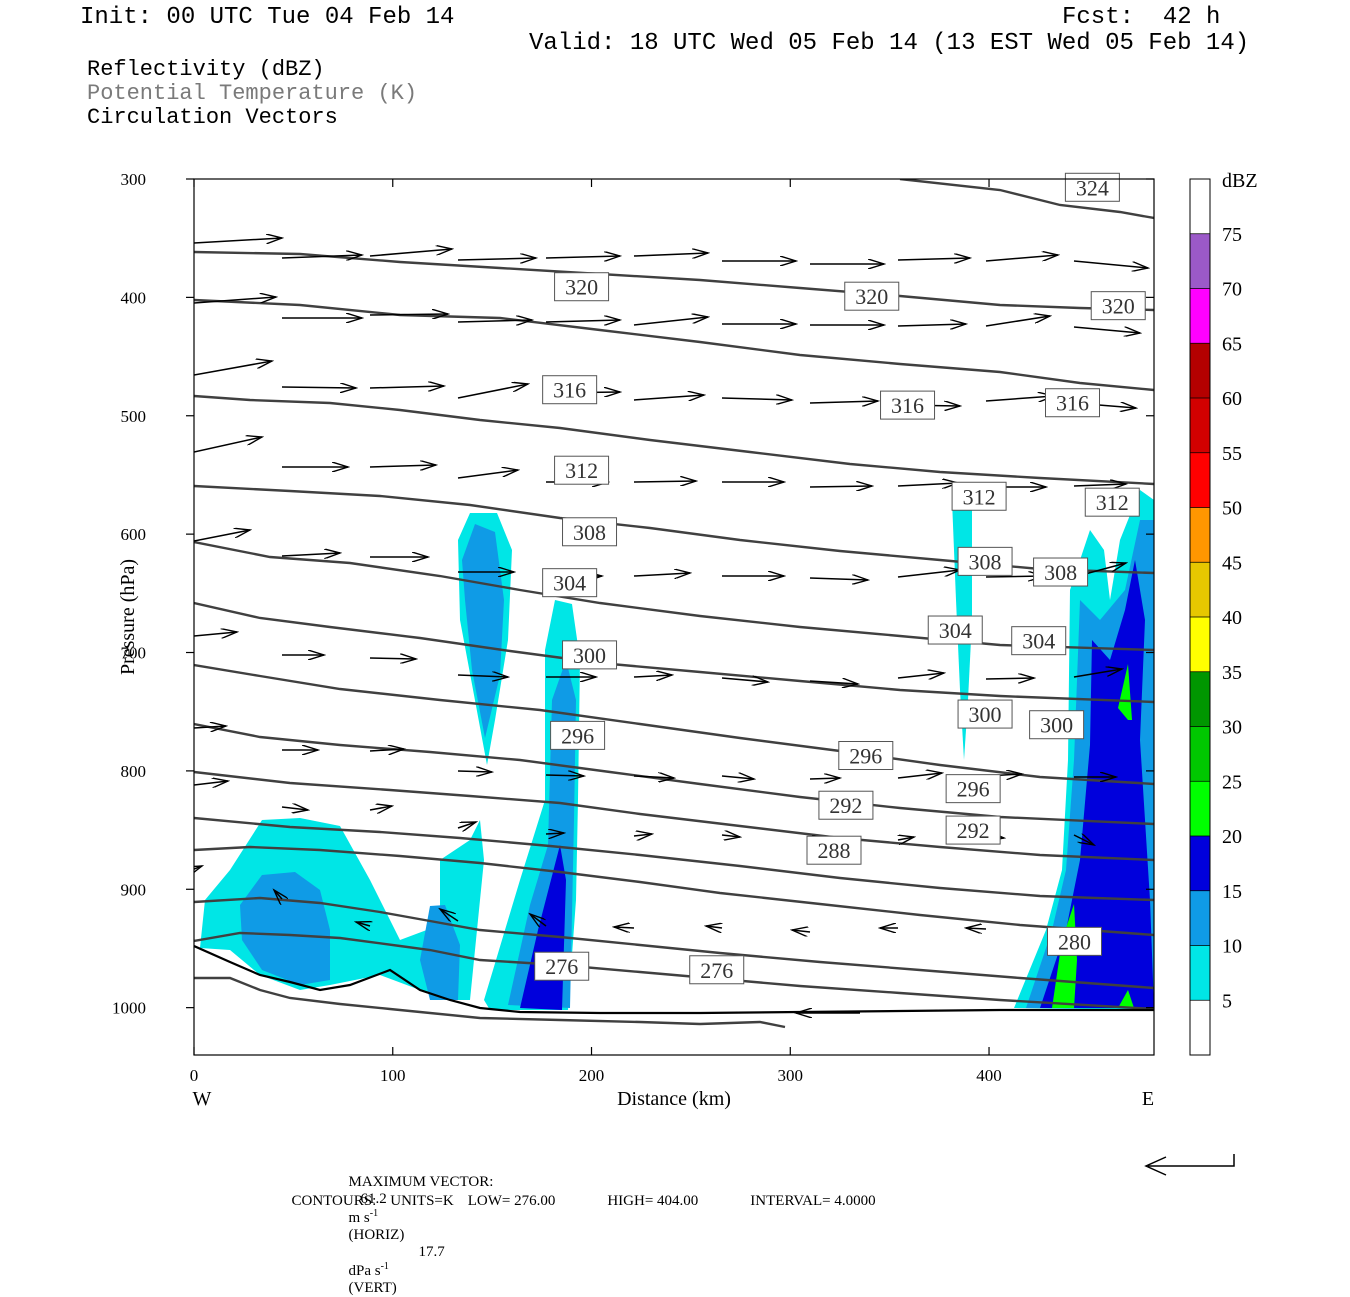 The height and width of the screenshot is (1297, 1350). I want to click on colorbar-unit: dBZ, so click(1240, 181).